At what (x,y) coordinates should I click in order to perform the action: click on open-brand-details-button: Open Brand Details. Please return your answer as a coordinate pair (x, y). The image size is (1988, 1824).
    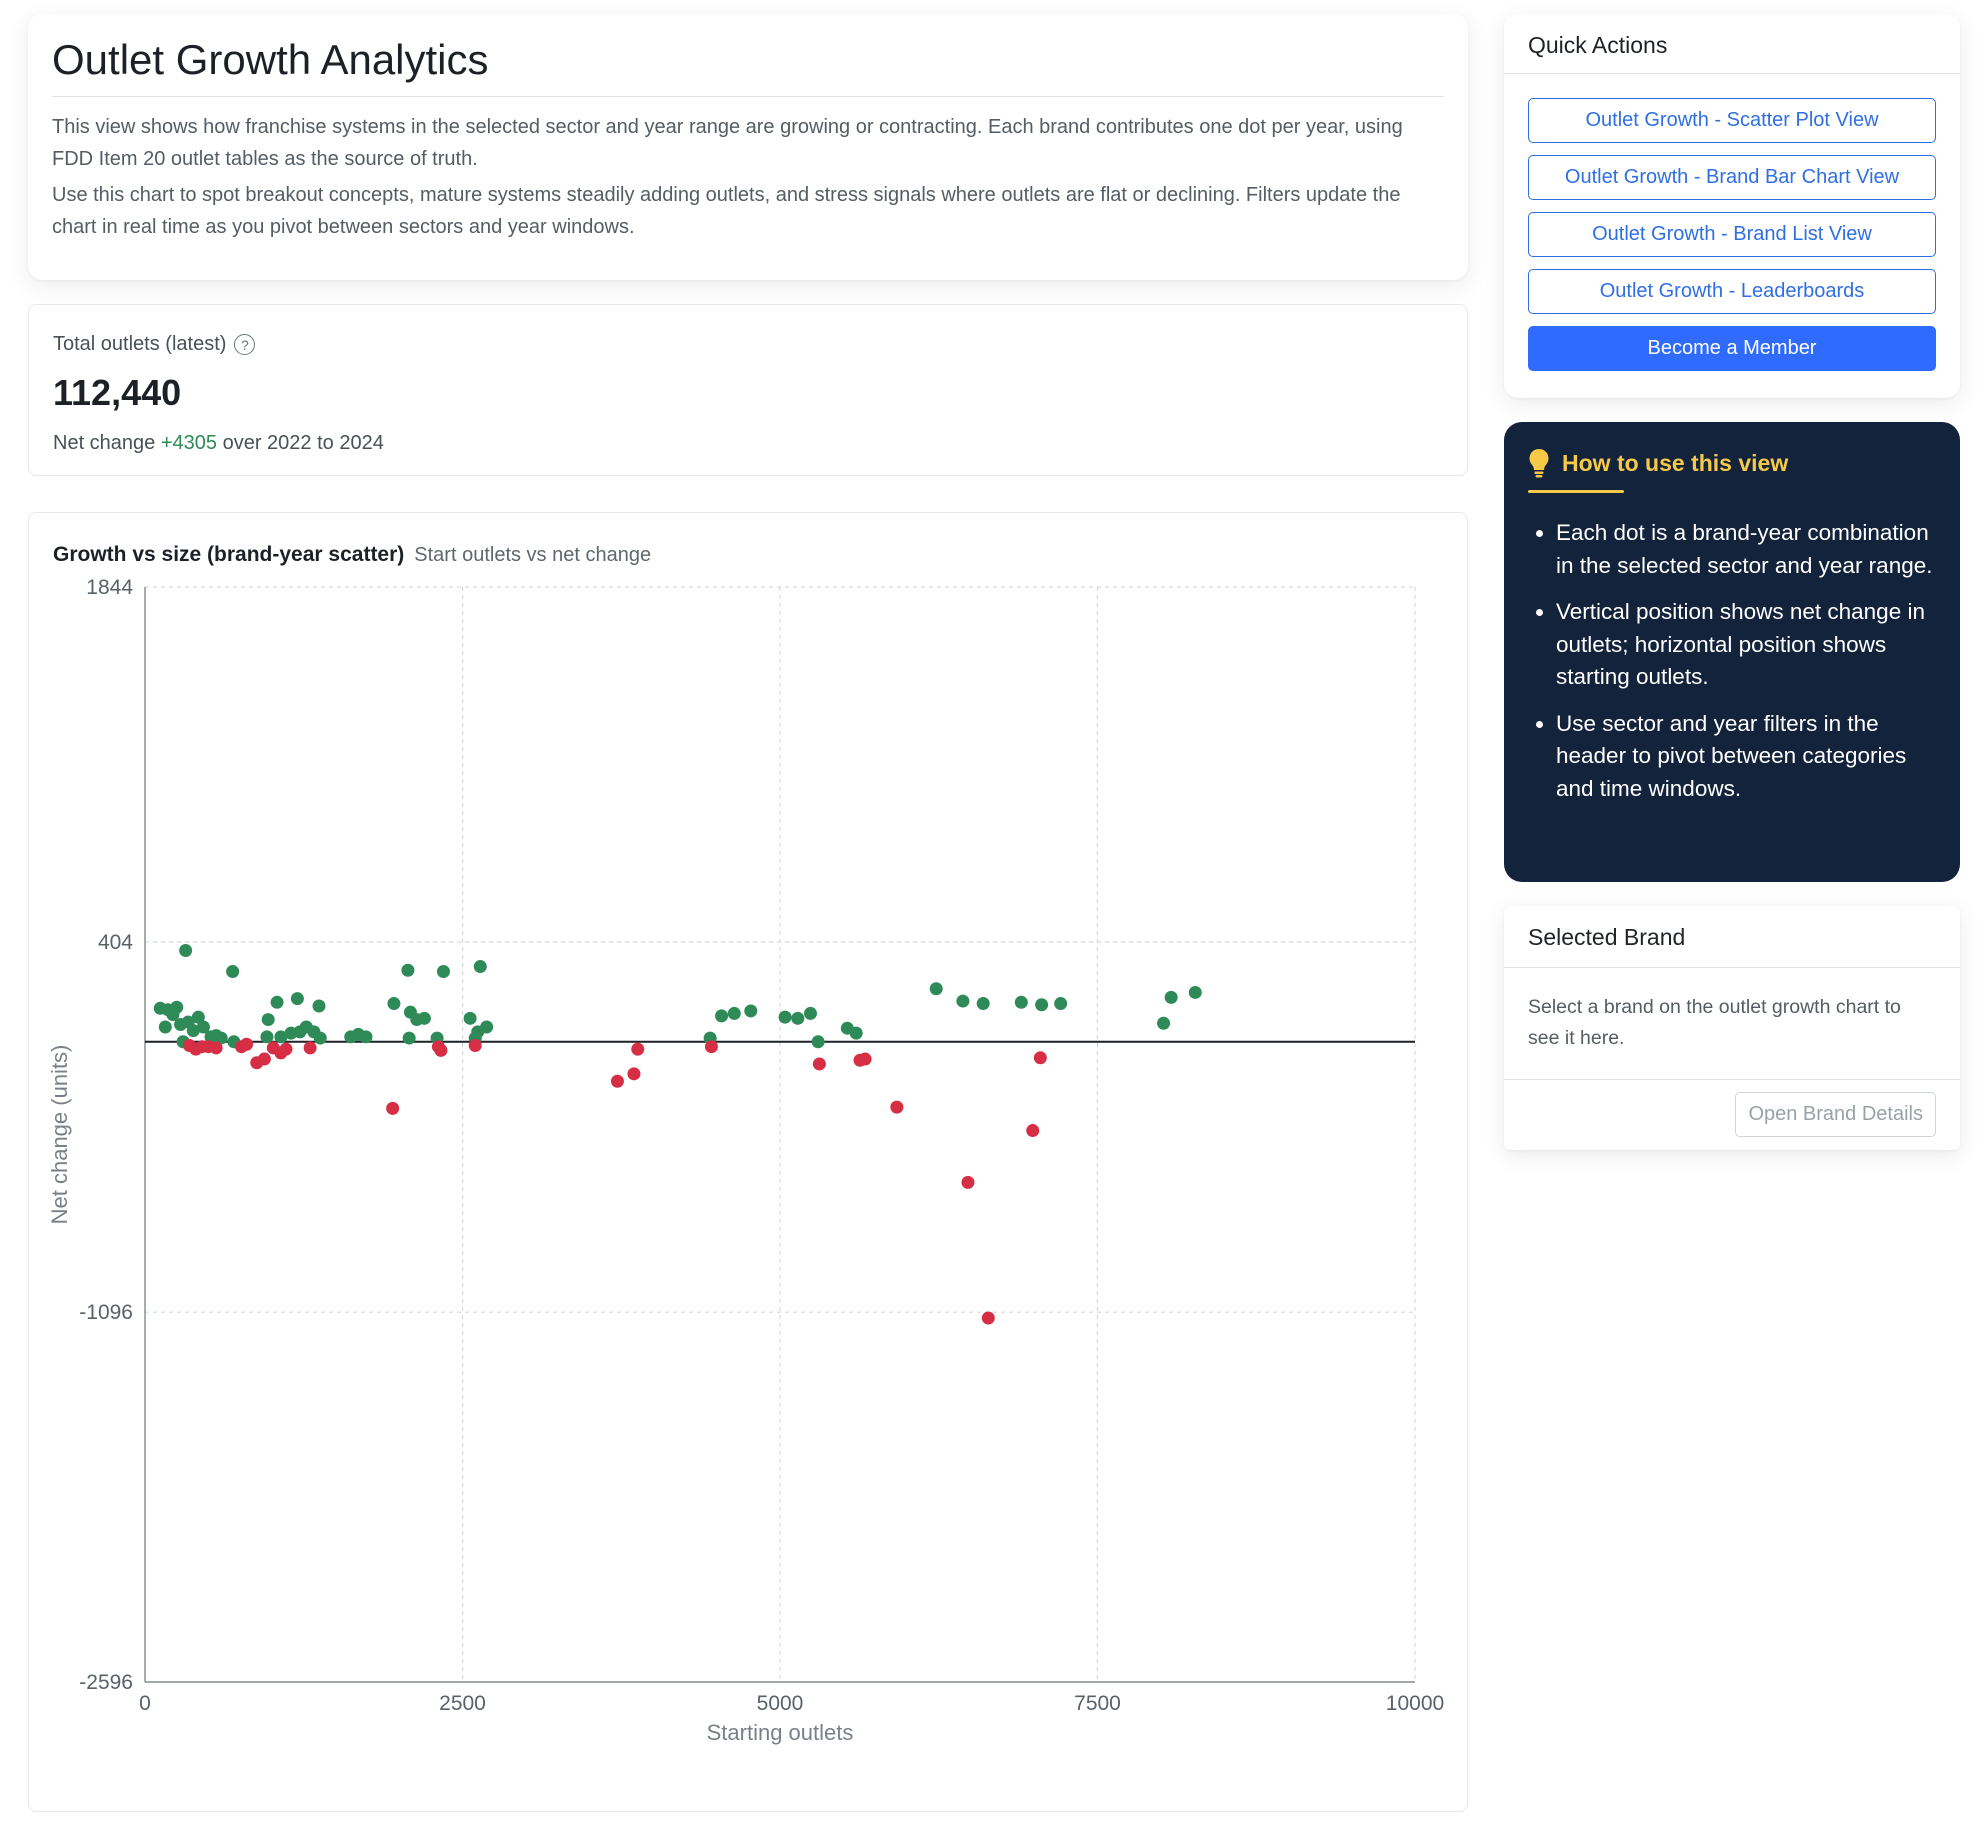
    Looking at the image, I should click on (1835, 1114).